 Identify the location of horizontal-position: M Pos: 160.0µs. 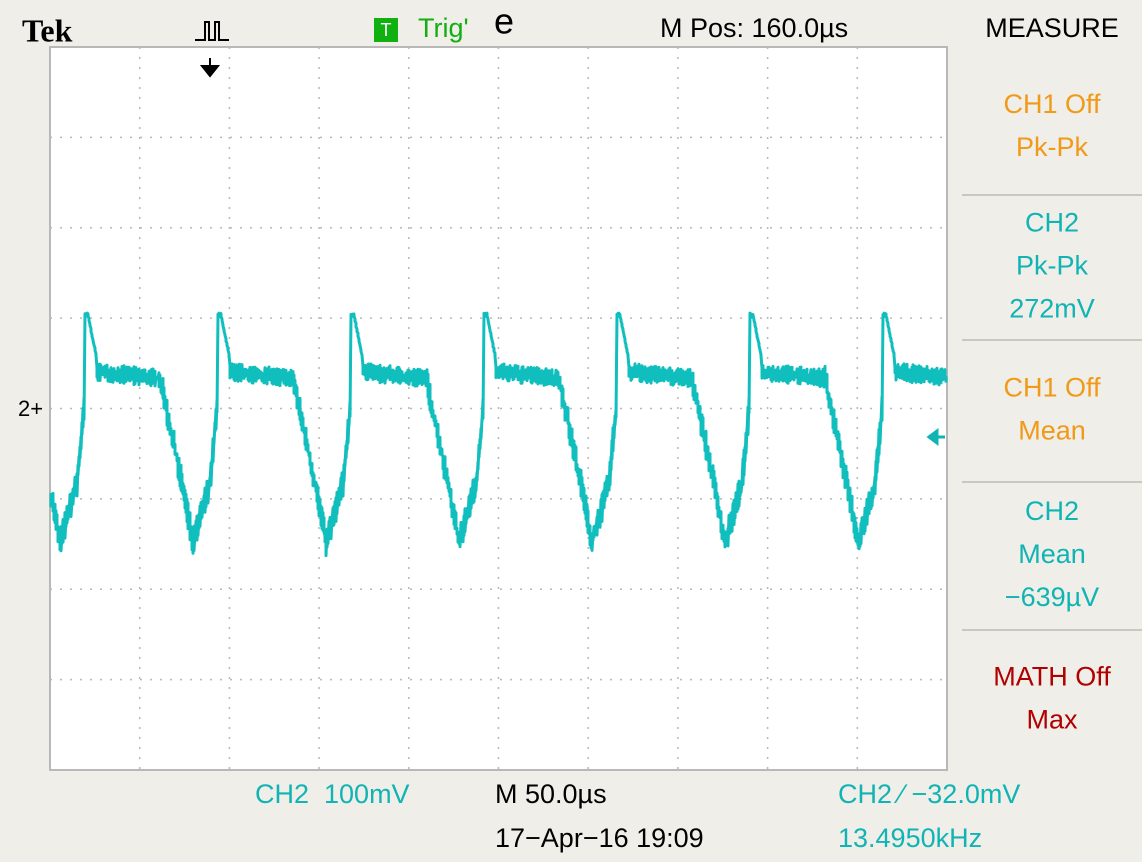
(754, 28).